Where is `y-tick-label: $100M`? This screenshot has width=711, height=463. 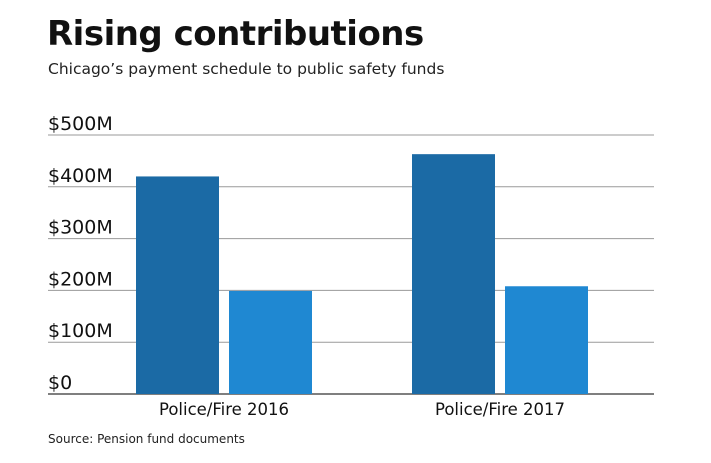 y-tick-label: $100M is located at coordinates (80, 331).